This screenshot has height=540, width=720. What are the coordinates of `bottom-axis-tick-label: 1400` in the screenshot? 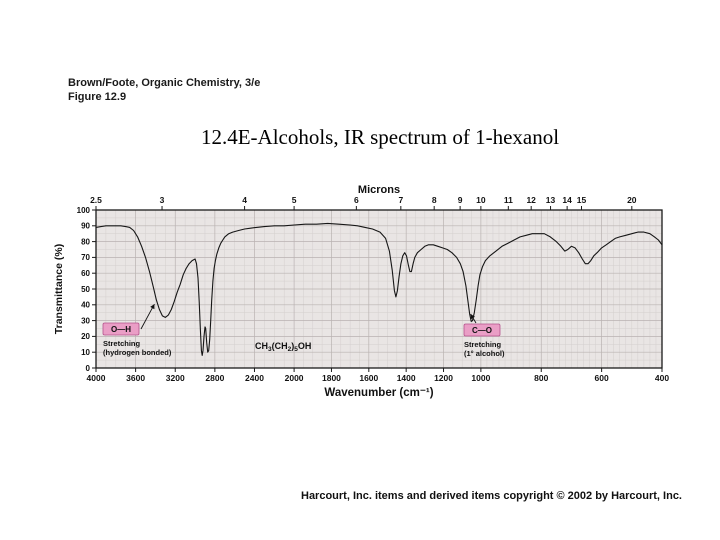 It's located at (406, 378).